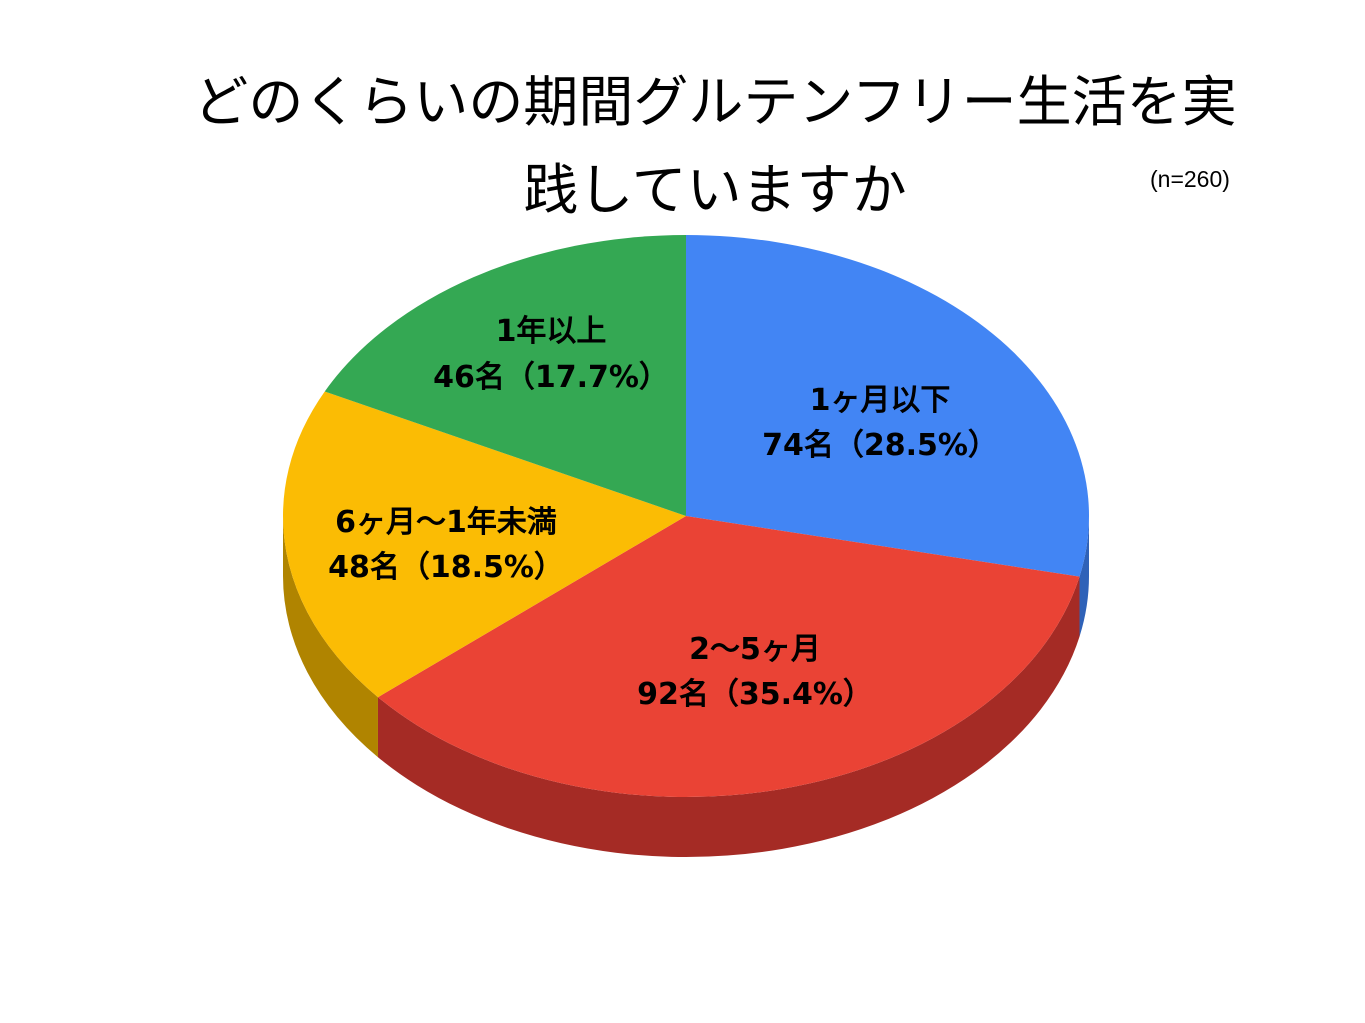 The width and height of the screenshot is (1365, 1023). Describe the element at coordinates (880, 445) in the screenshot. I see `slice-value-label-1: 74名（28.5%）` at that location.